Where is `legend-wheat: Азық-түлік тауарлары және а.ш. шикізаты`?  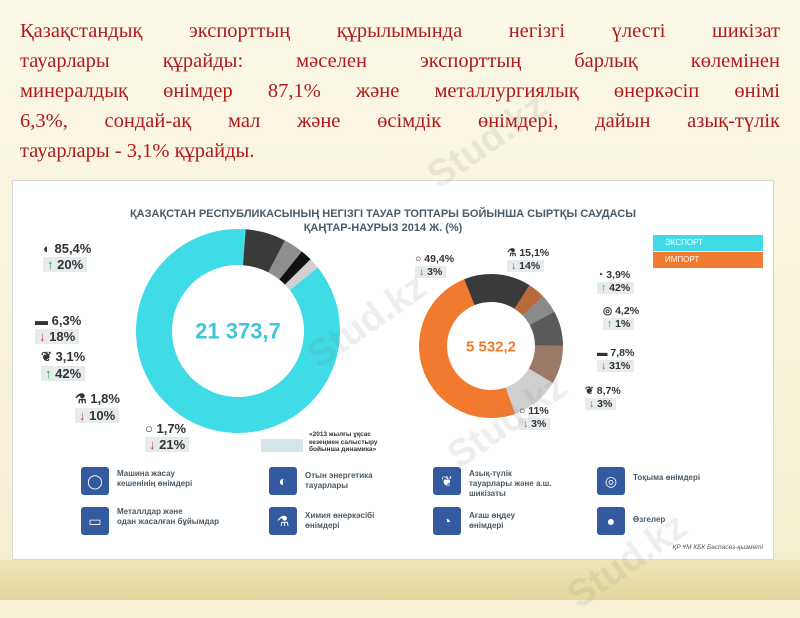
legend-wheat: Азық-түлік тауарлары және а.ш. шикізаты is located at coordinates (510, 483).